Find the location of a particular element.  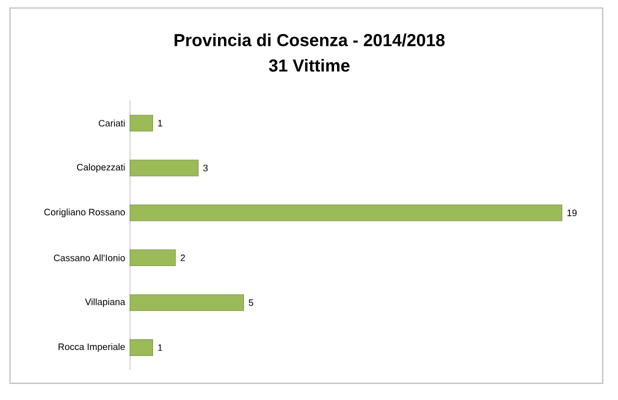

y-tick-label: Cassano All'Ionio is located at coordinates (89, 258).